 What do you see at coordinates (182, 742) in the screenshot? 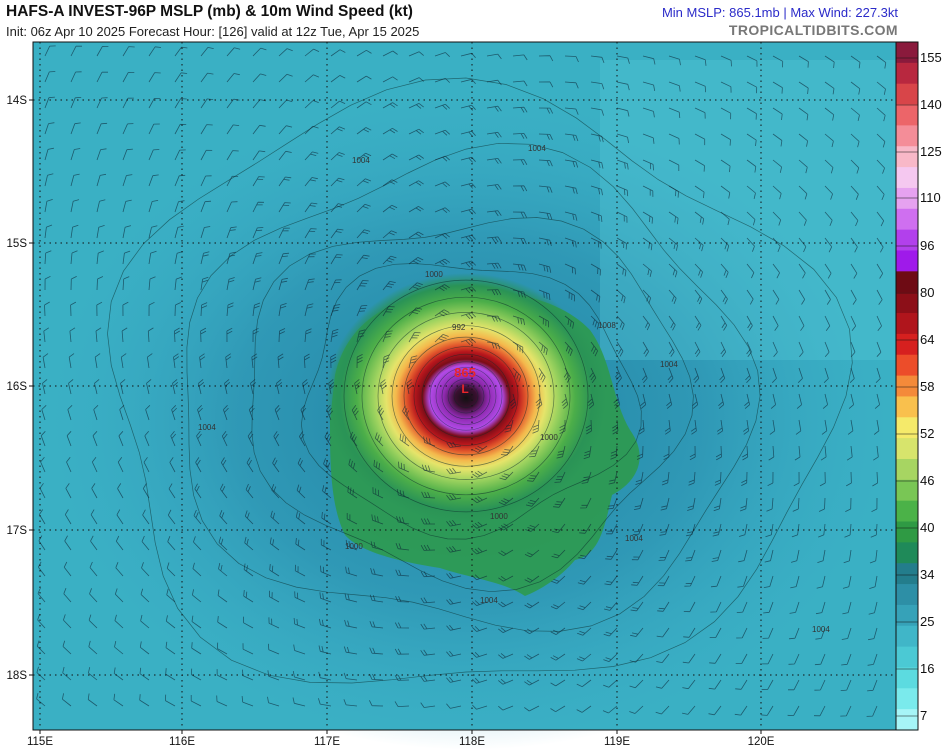
I see `lon-label: 116E` at bounding box center [182, 742].